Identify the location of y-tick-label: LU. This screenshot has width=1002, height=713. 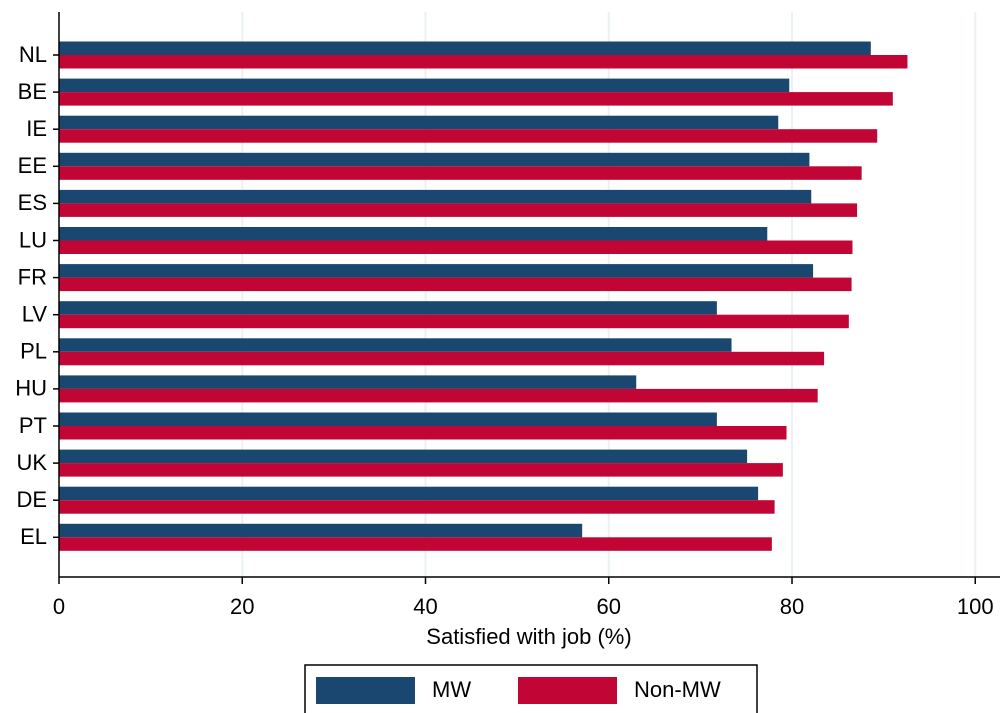
(33, 239).